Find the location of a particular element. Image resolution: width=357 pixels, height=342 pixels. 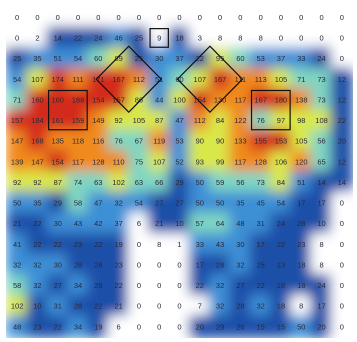

cell-value-label: 71 is located at coordinates (17, 99).